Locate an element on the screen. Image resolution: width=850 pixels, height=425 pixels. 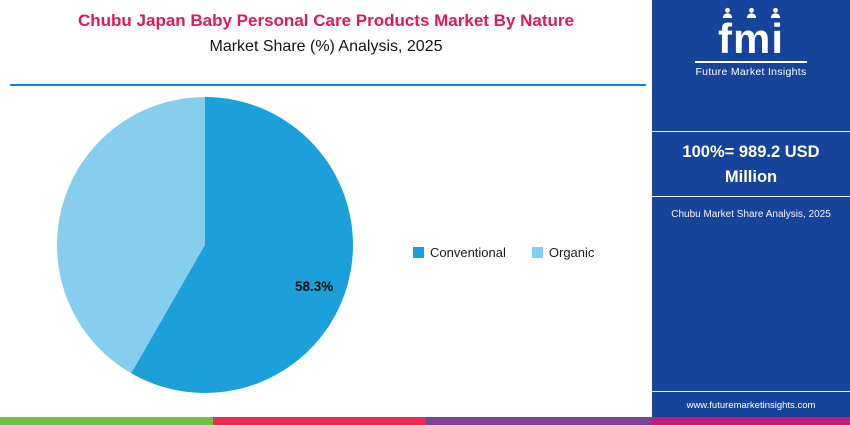
legend-label-conventional: Conventional is located at coordinates (468, 252).